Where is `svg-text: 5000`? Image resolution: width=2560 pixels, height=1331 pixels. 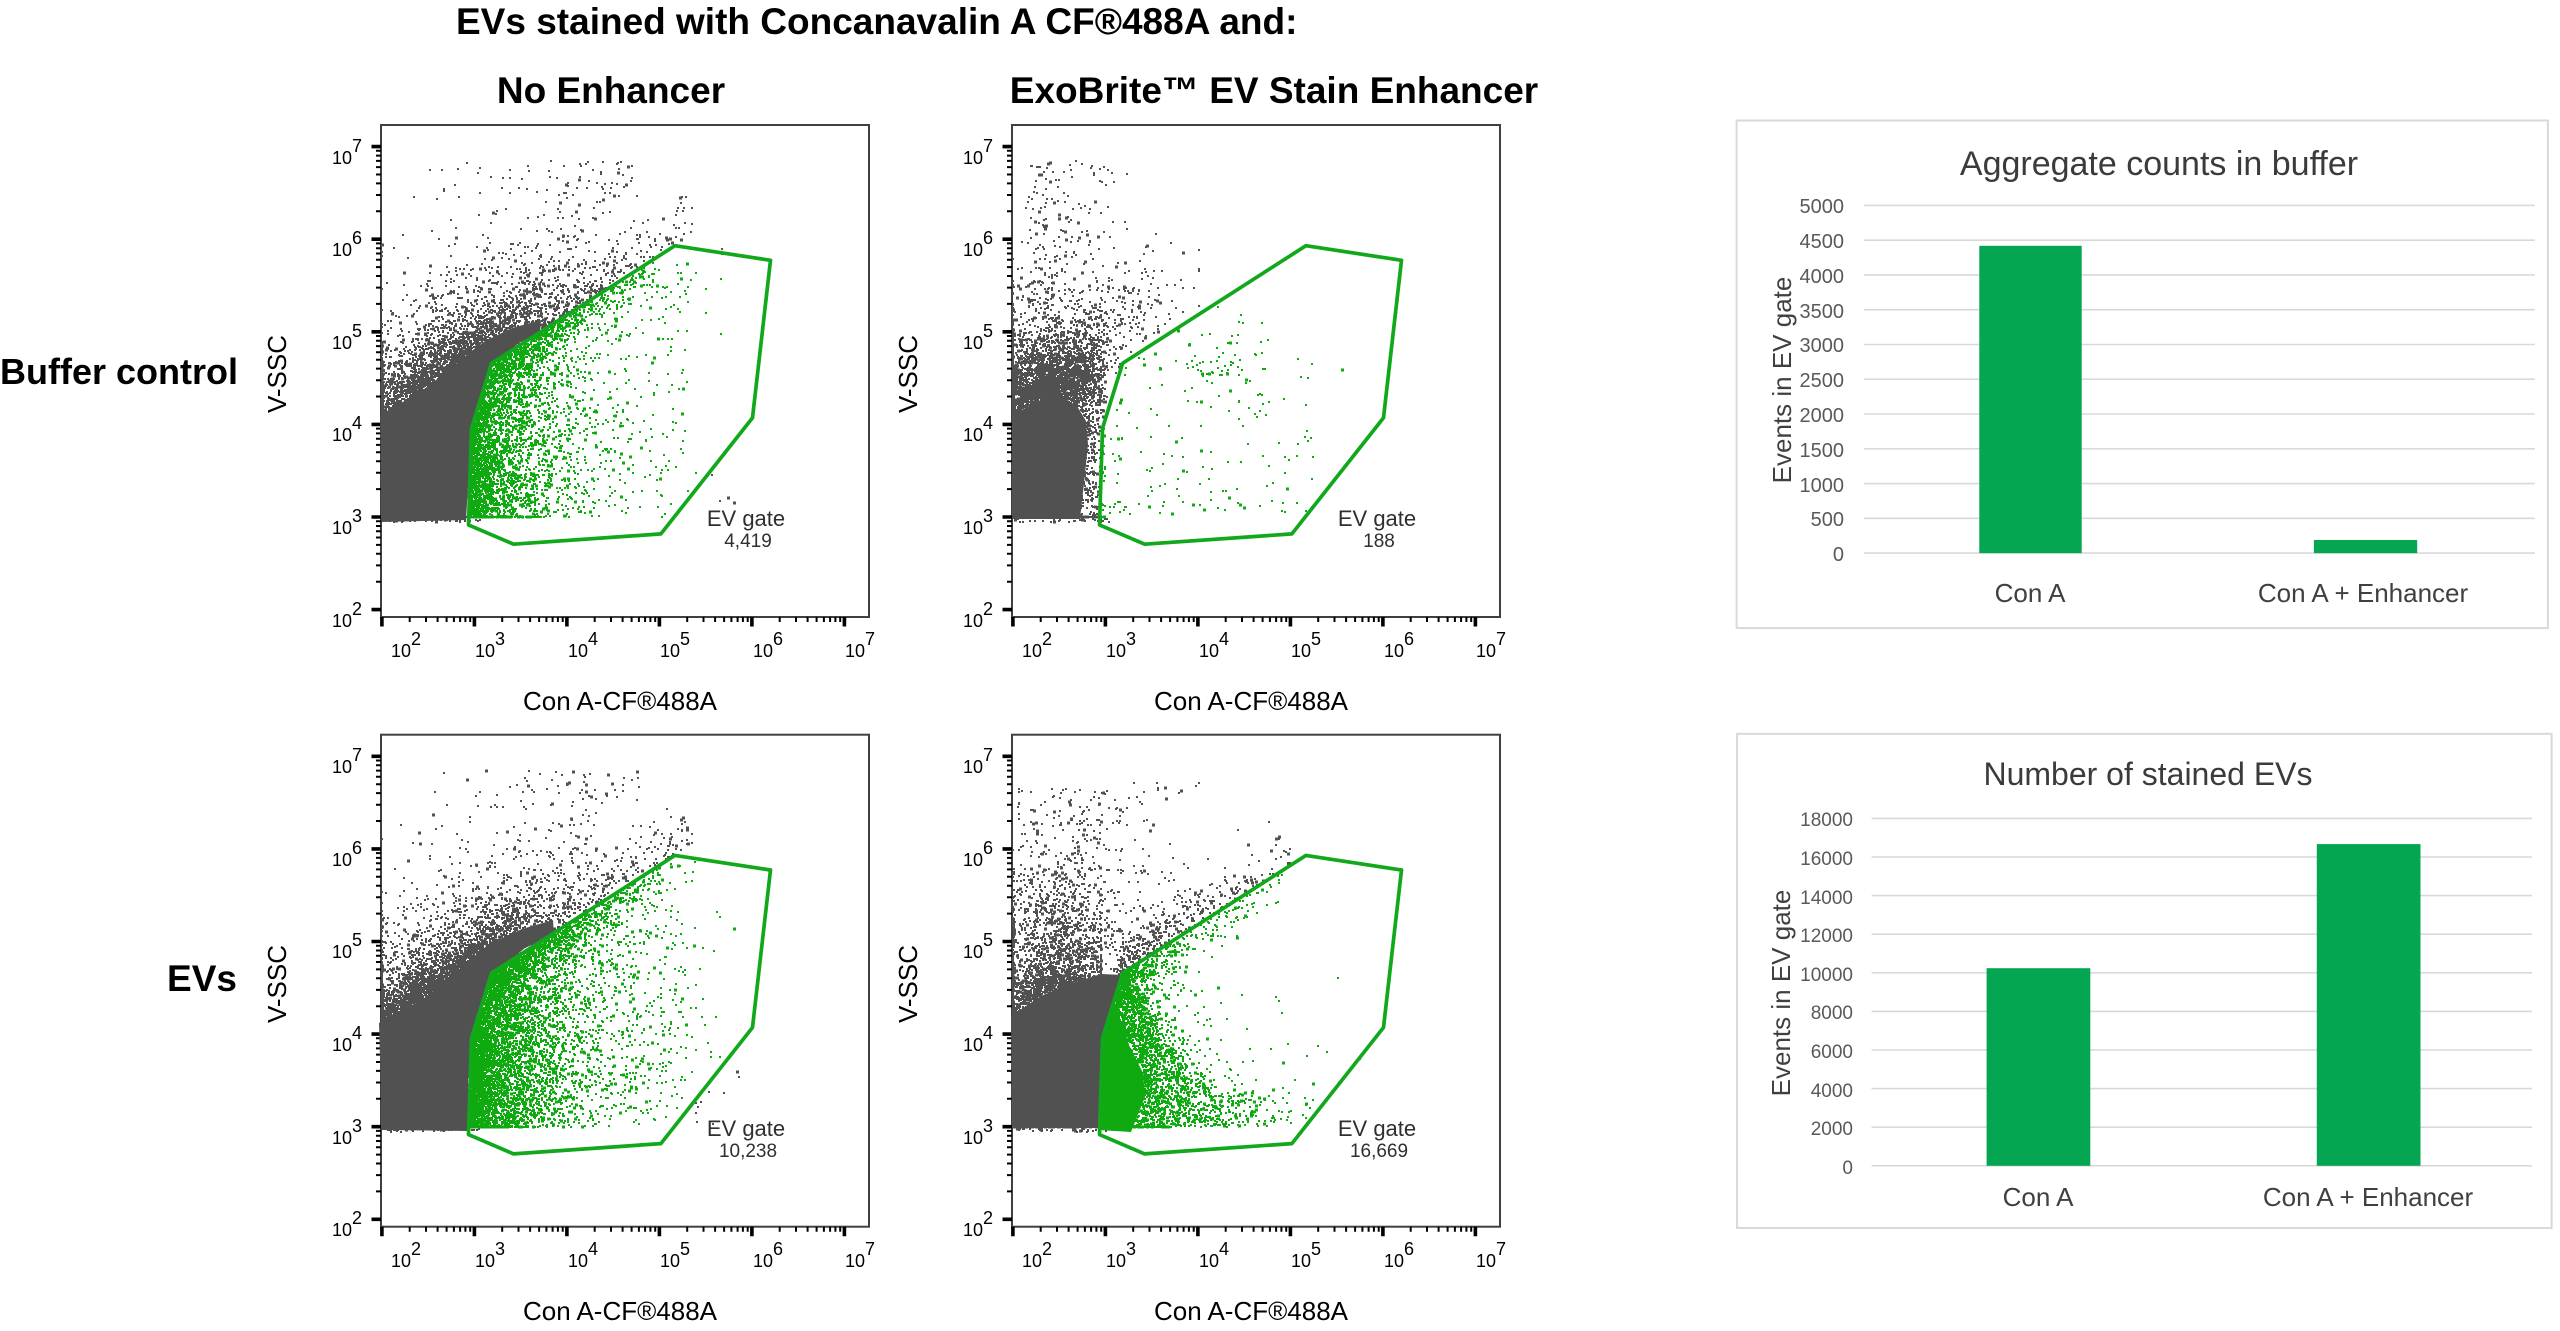
svg-text: 5000 is located at coordinates (1822, 207).